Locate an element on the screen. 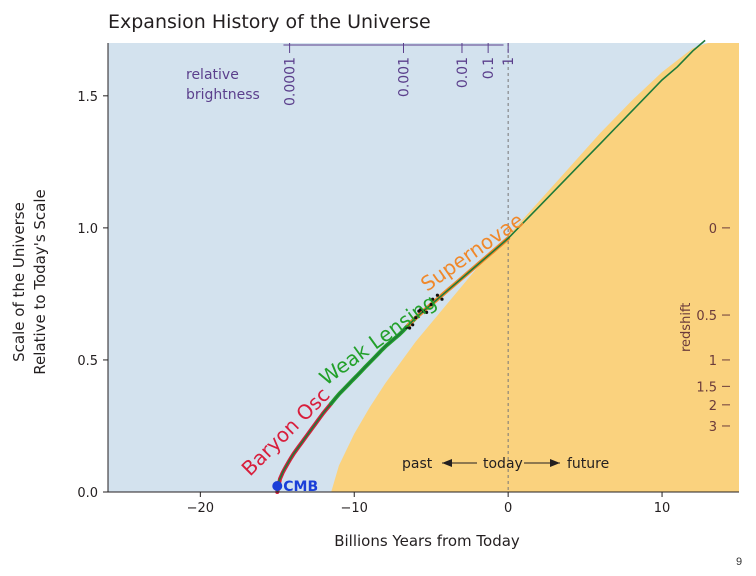 The image size is (756, 576). redshift-tick-label: 0.5 is located at coordinates (706, 316).